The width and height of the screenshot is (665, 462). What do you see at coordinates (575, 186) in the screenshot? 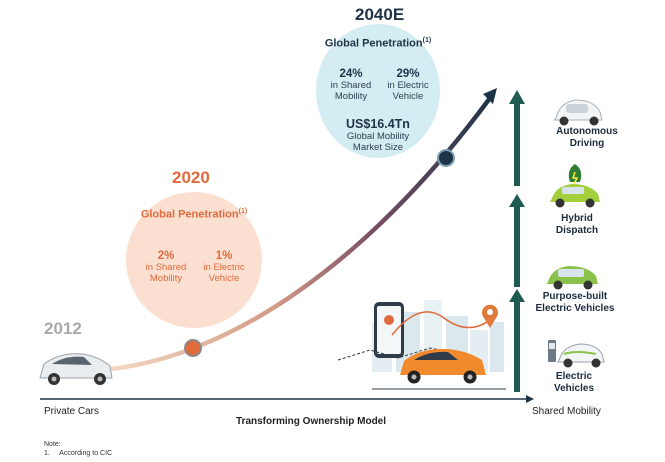
I see `hybrid-car-icon` at bounding box center [575, 186].